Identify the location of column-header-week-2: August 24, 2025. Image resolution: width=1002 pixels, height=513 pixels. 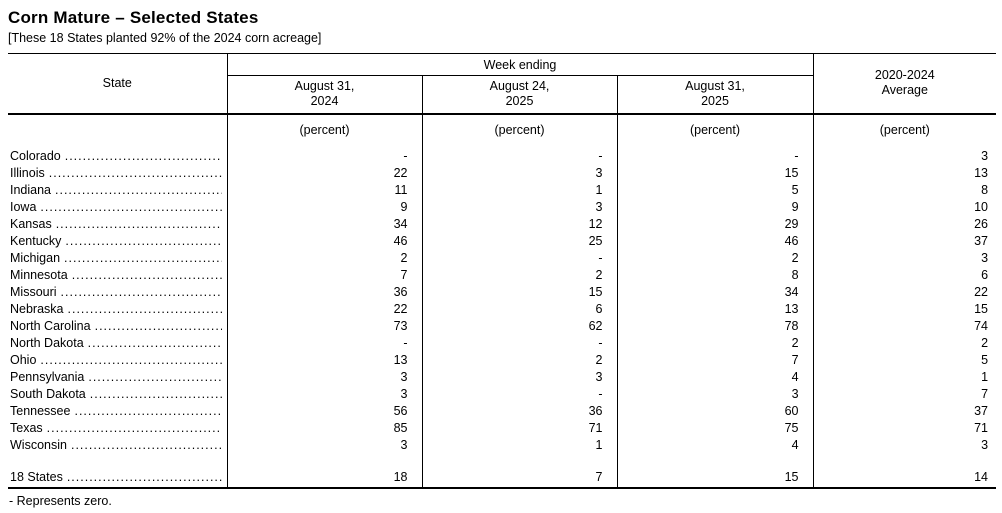
(520, 95).